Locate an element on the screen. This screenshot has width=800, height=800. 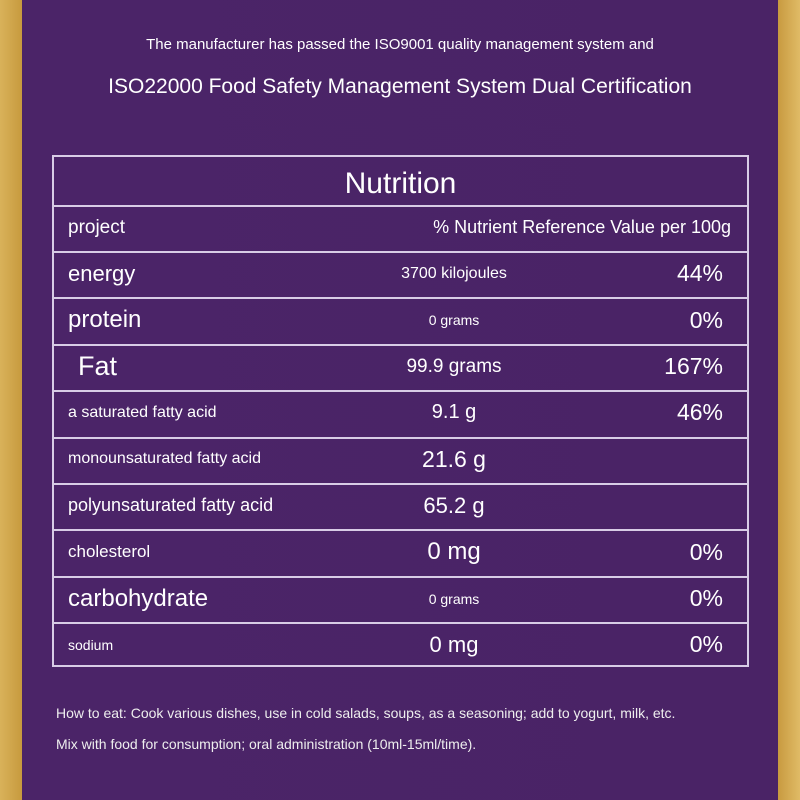
nutrient-amount: 65.2 g is located at coordinates (454, 505).